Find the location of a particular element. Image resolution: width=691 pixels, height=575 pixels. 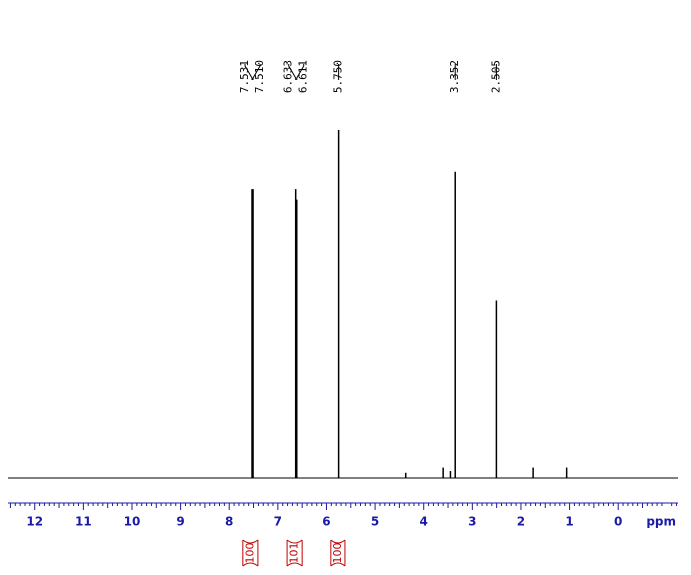

x-tick-label: 12 is located at coordinates (34, 522).